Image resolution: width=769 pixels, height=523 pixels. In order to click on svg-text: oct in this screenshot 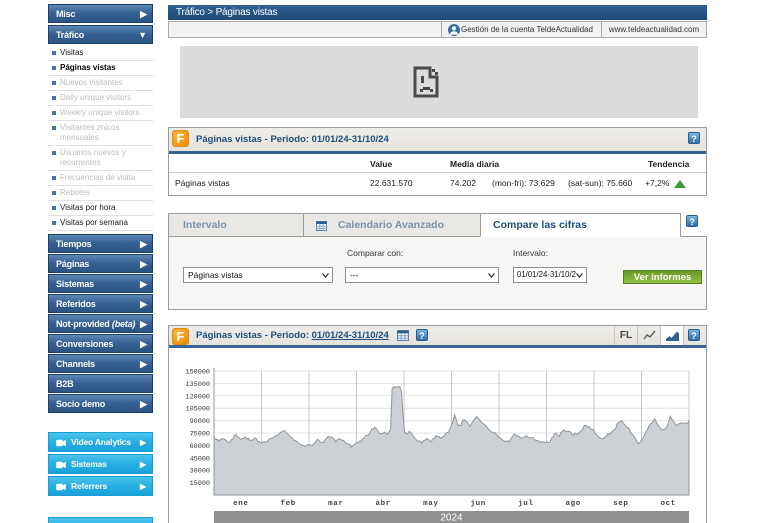, I will do `click(668, 504)`.